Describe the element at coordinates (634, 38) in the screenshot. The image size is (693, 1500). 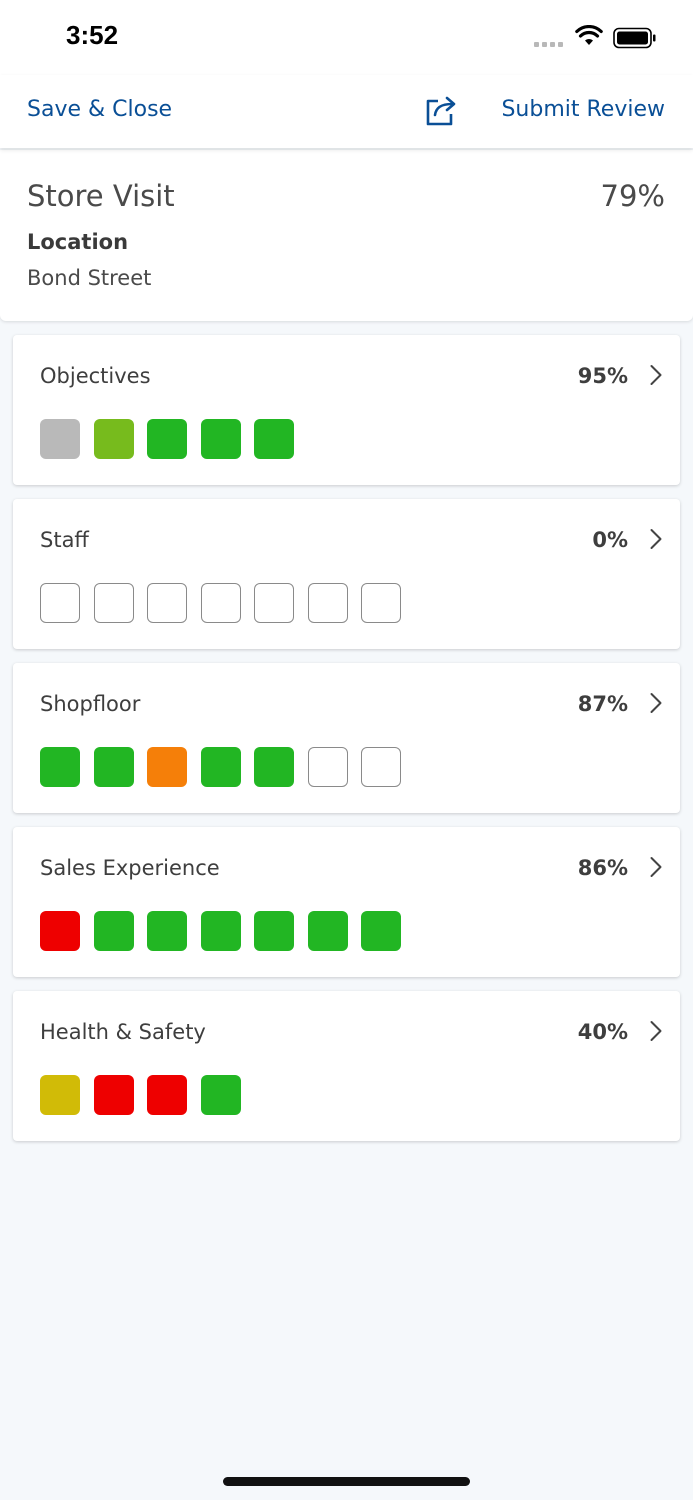
I see `battery-icon` at that location.